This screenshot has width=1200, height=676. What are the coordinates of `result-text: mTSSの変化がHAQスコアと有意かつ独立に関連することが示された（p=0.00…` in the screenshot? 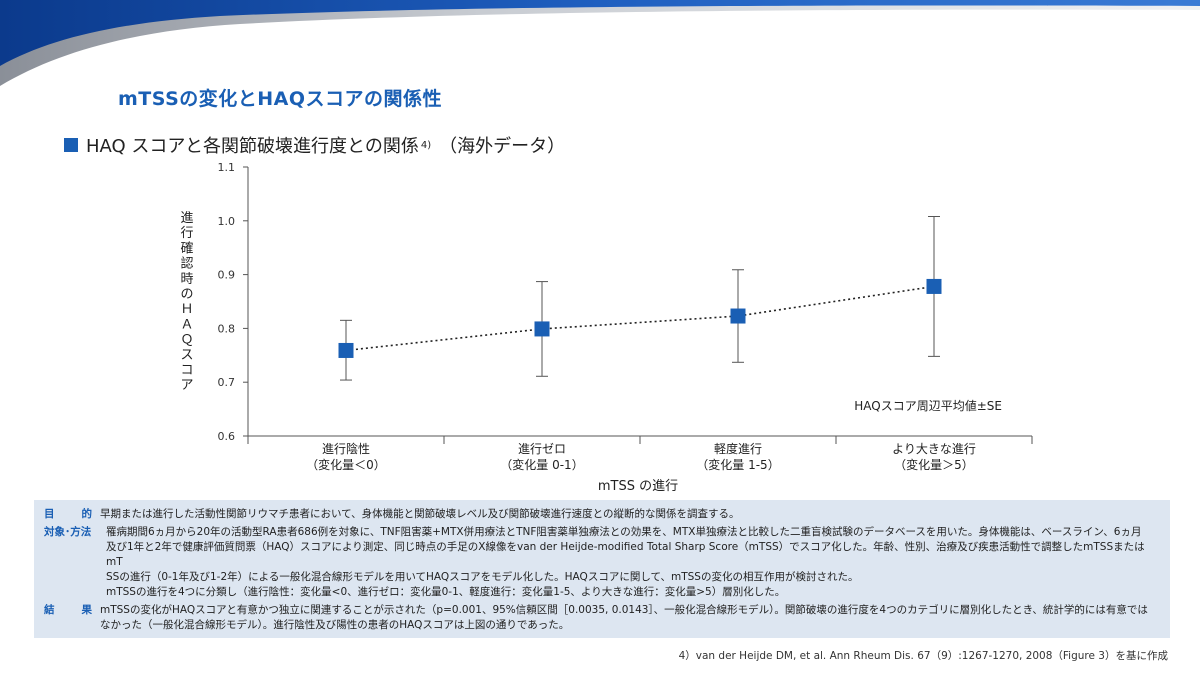 It's located at (624, 617).